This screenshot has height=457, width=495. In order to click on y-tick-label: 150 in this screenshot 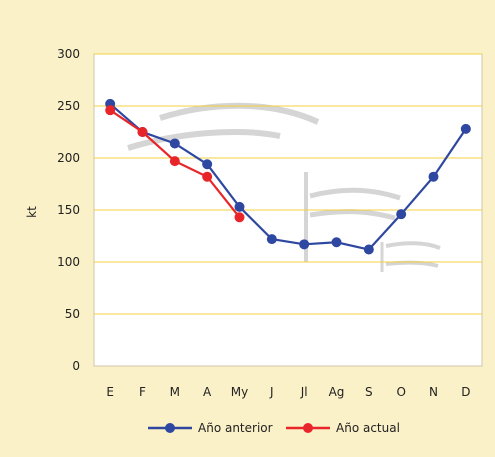, I will do `click(68, 210)`.